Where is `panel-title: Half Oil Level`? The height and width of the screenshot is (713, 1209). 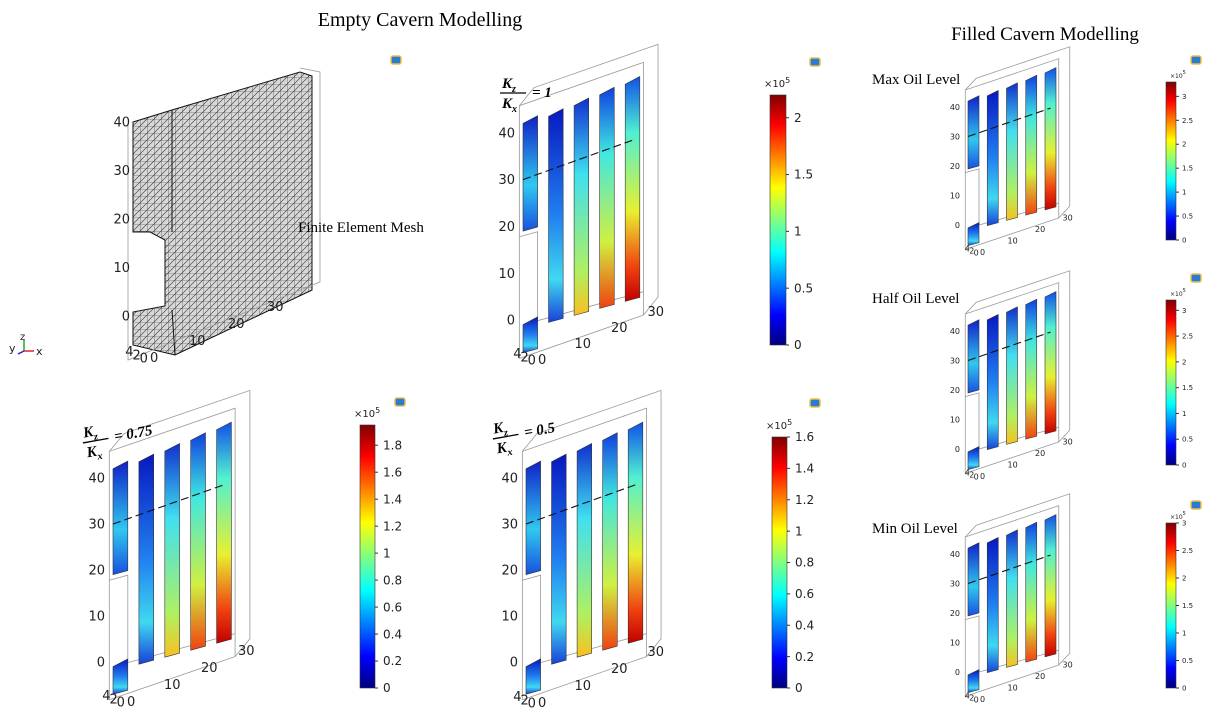
panel-title: Half Oil Level is located at coordinates (915, 299).